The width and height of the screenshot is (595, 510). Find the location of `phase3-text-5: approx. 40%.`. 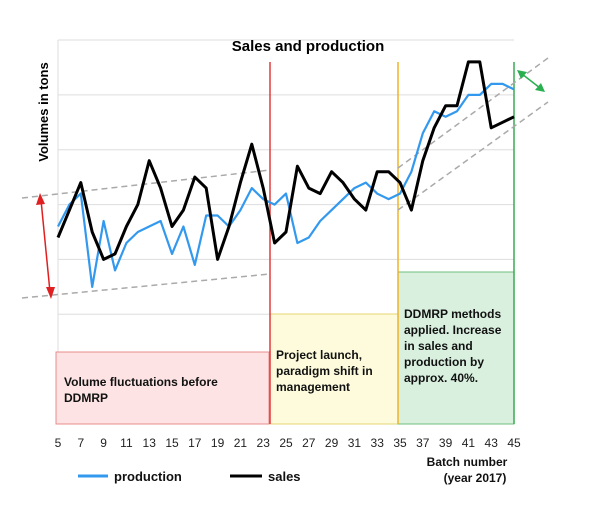

phase3-text-5: approx. 40%. is located at coordinates (441, 378).